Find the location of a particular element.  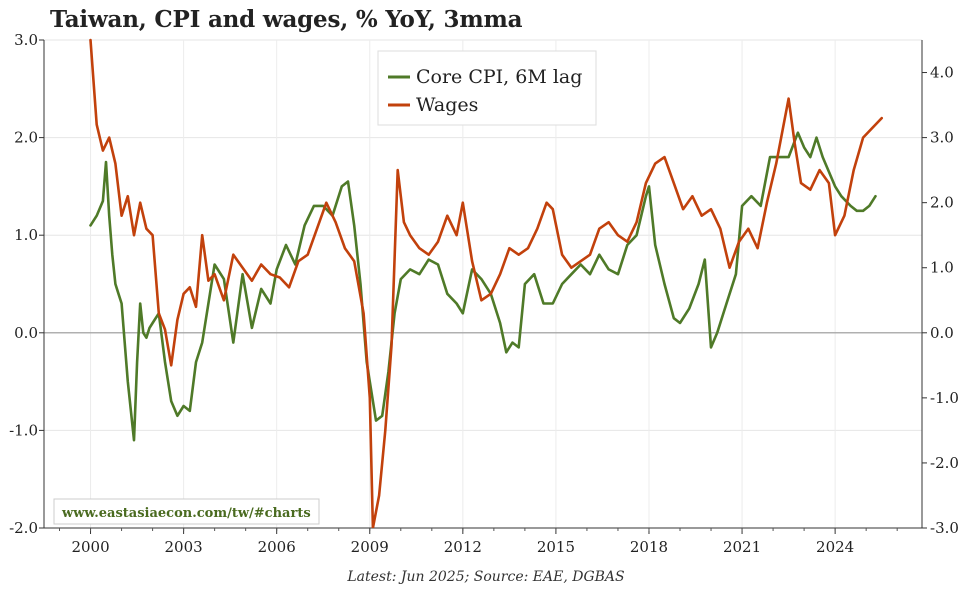

x-tick-label: 2018 is located at coordinates (649, 547).